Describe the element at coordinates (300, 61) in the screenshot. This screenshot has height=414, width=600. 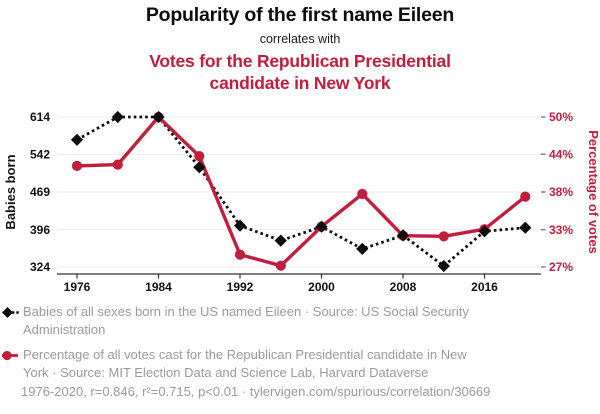
I see `subtitle-line-1: Votes for the Republican Presidential` at that location.